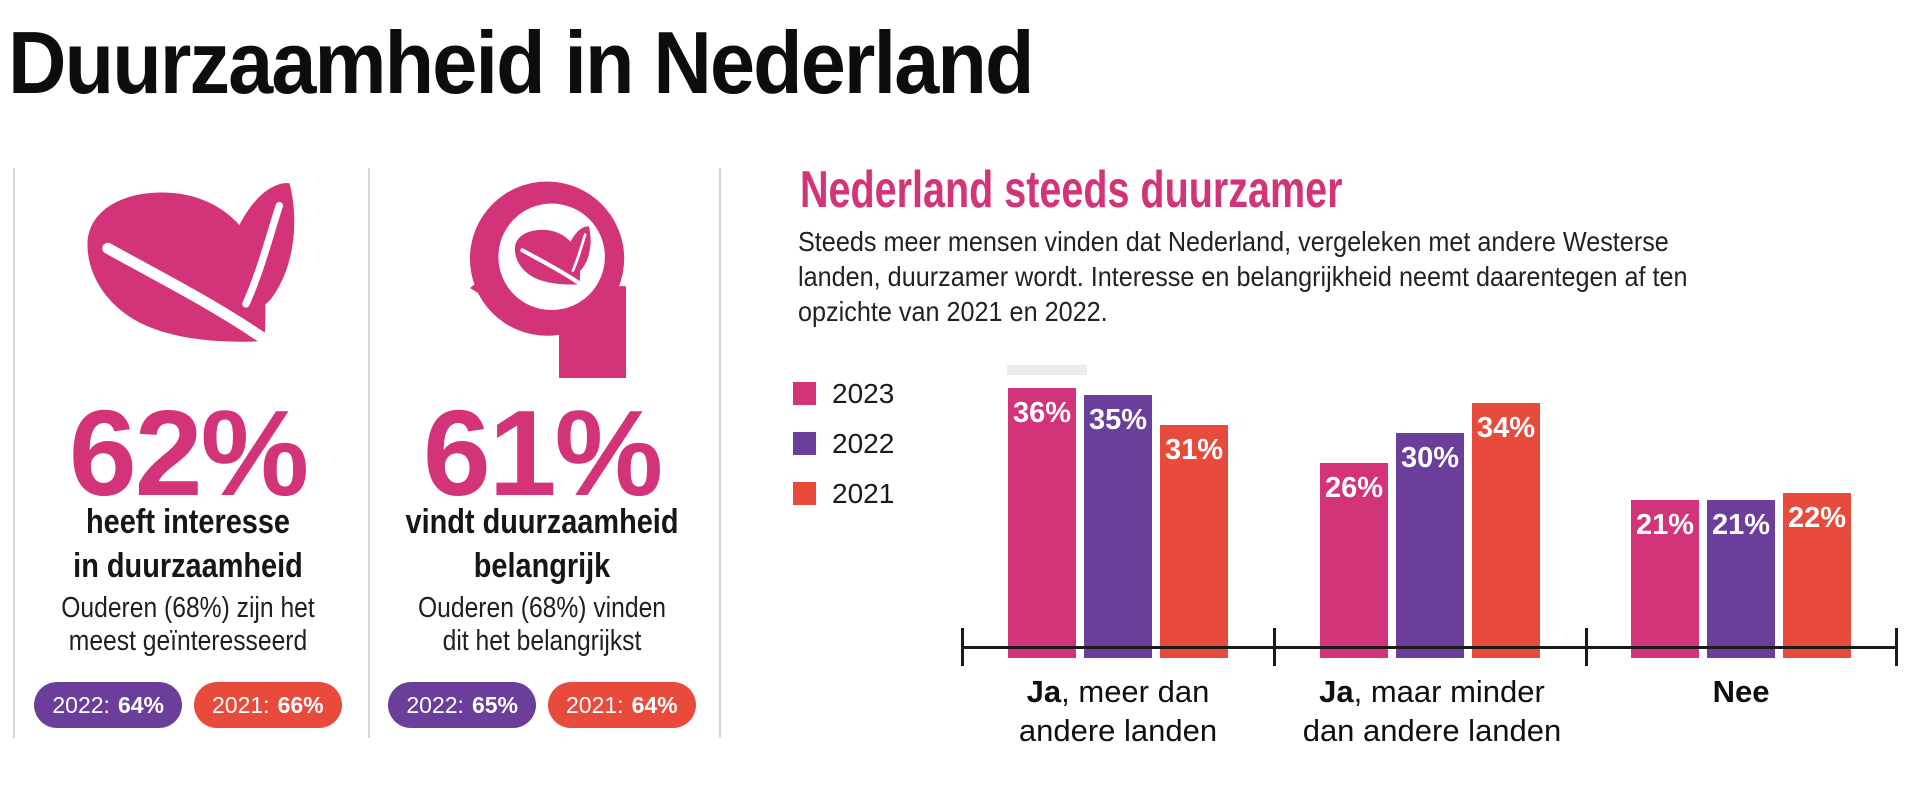 This screenshot has height=804, width=1923. What do you see at coordinates (14, 453) in the screenshot?
I see `divider-left` at bounding box center [14, 453].